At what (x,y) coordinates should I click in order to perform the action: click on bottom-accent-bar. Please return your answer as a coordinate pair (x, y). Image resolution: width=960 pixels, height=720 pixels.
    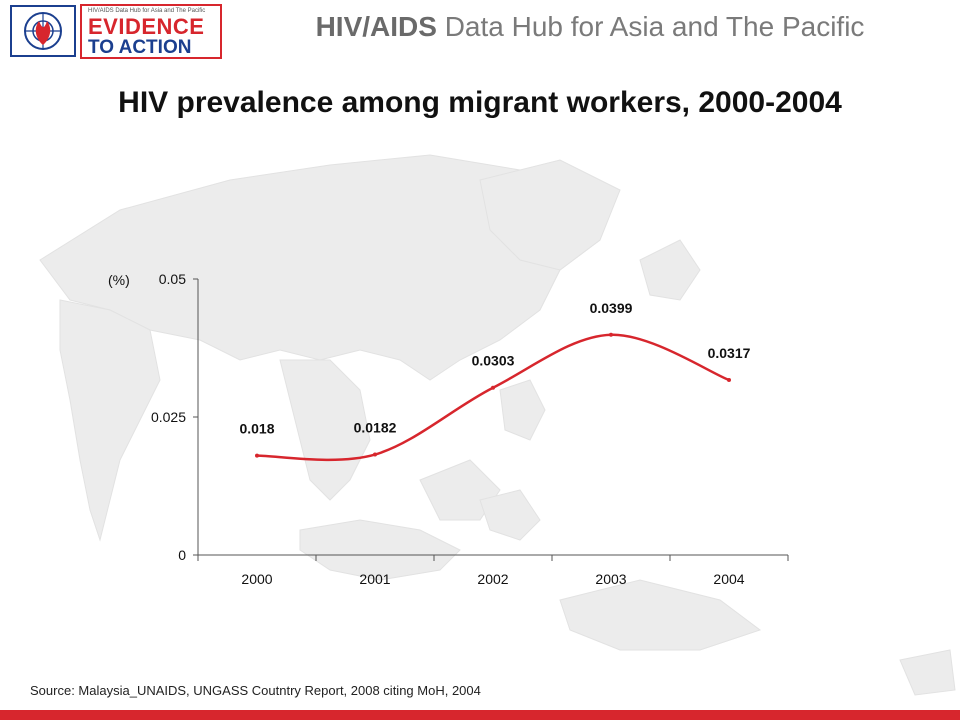
    Looking at the image, I should click on (480, 715).